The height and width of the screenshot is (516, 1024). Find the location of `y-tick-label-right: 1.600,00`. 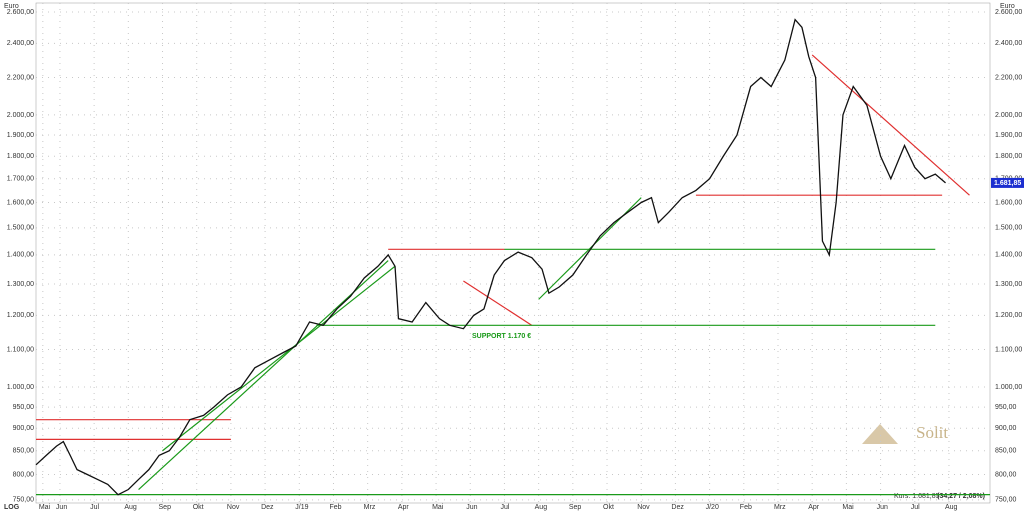

y-tick-label-right: 1.600,00 is located at coordinates (1008, 202).